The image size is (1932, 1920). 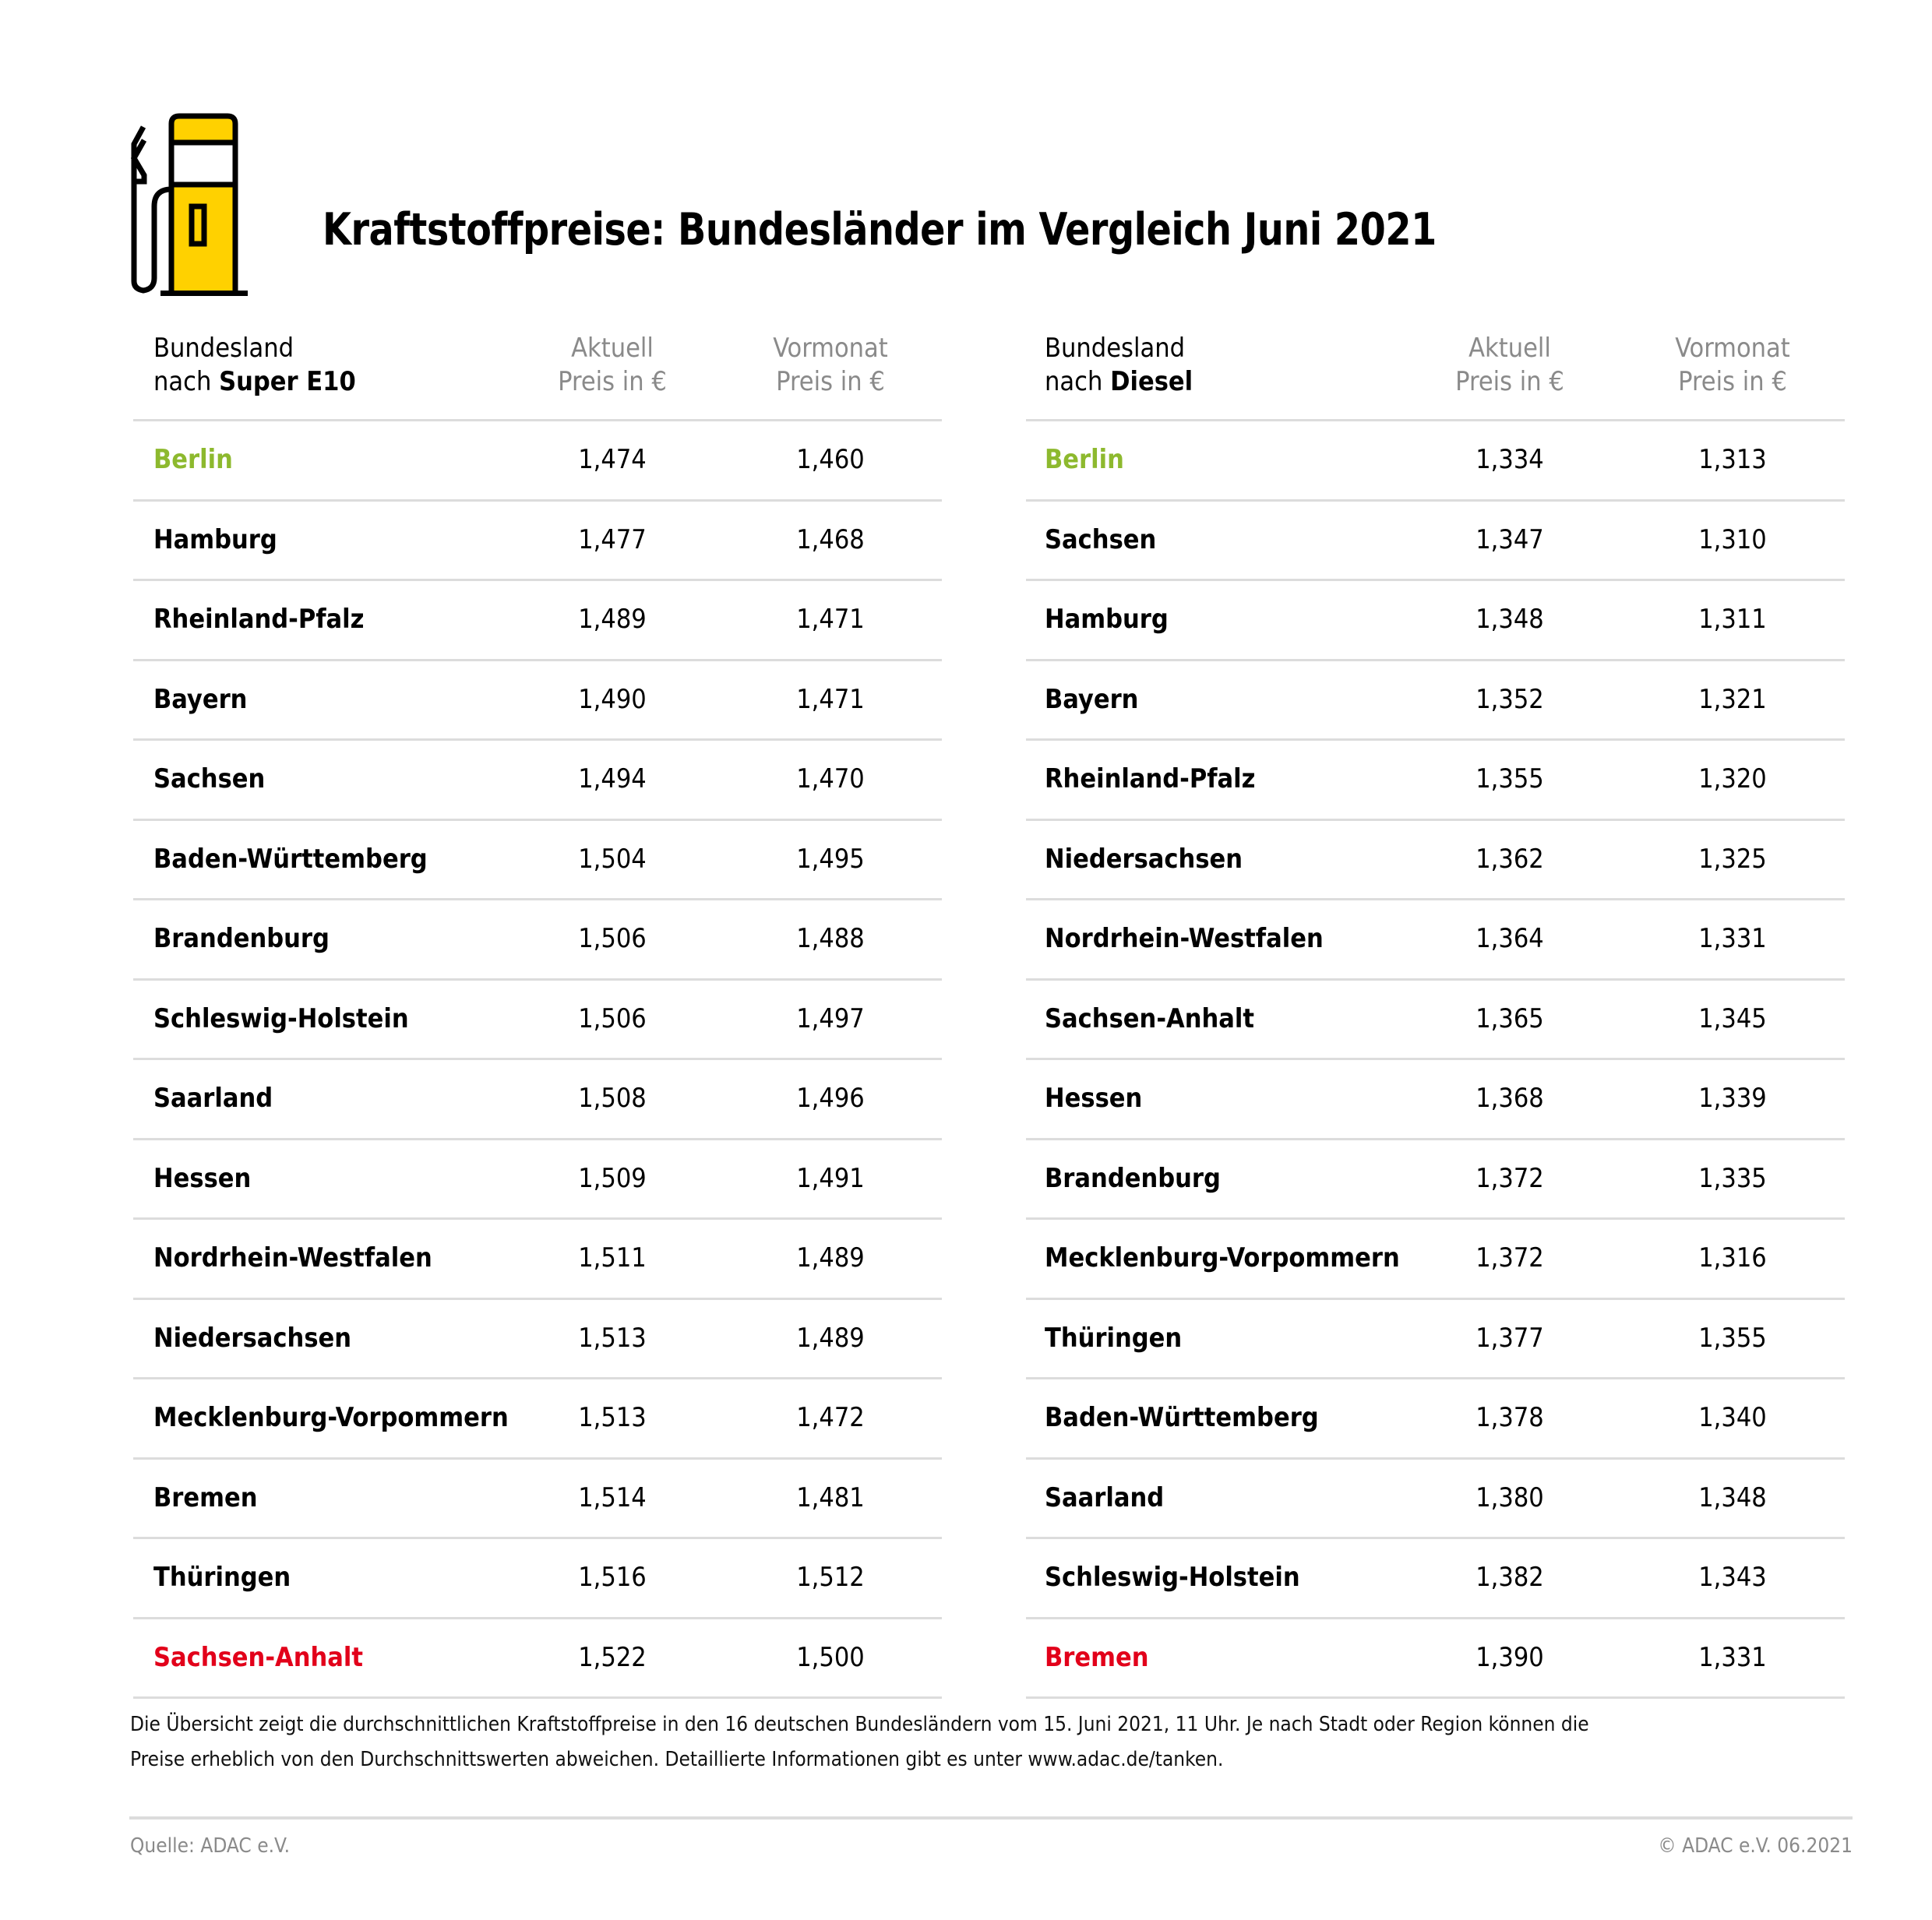 What do you see at coordinates (1436, 541) in the screenshot?
I see `table-row: Sachsen 1,347 1,310` at bounding box center [1436, 541].